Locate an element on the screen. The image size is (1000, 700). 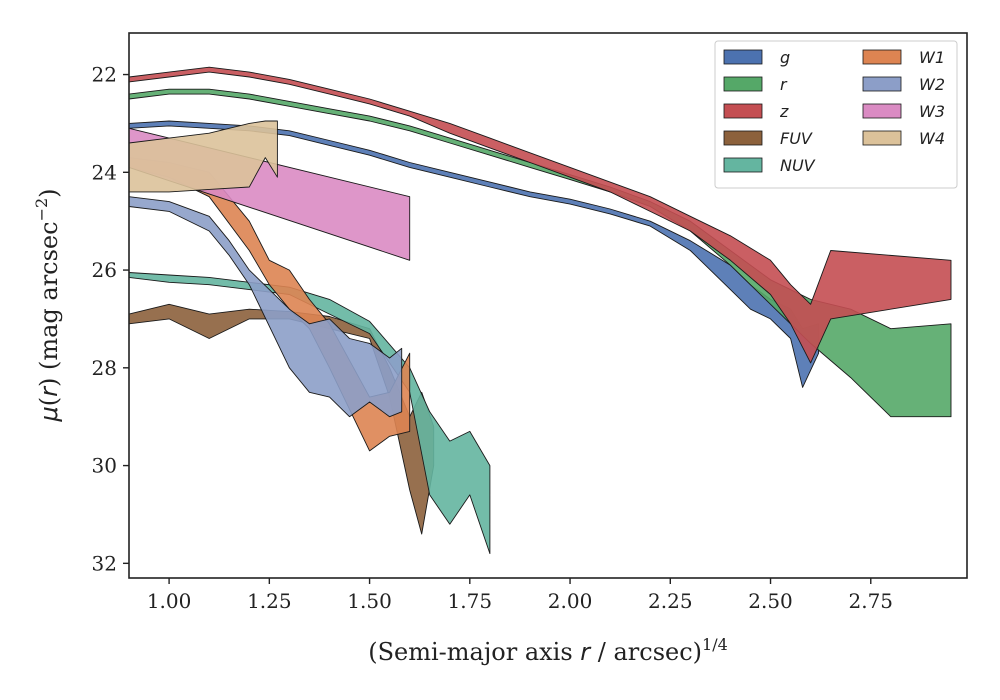
x-tick-label: 2.75 is located at coordinates (871, 601).